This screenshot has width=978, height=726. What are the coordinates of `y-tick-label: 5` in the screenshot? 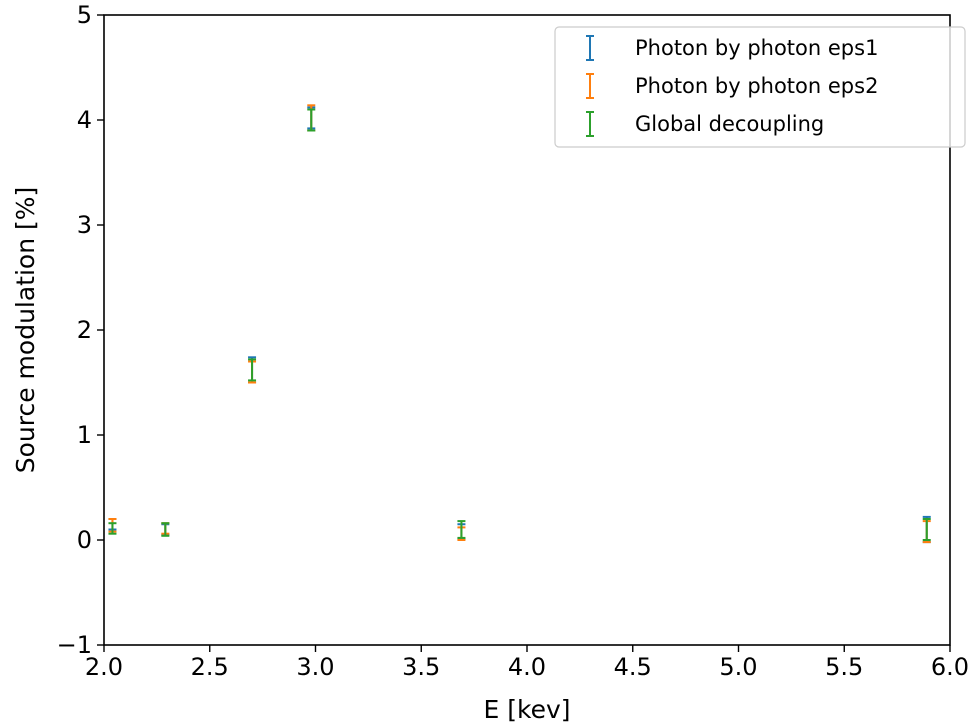 It's located at (84, 15).